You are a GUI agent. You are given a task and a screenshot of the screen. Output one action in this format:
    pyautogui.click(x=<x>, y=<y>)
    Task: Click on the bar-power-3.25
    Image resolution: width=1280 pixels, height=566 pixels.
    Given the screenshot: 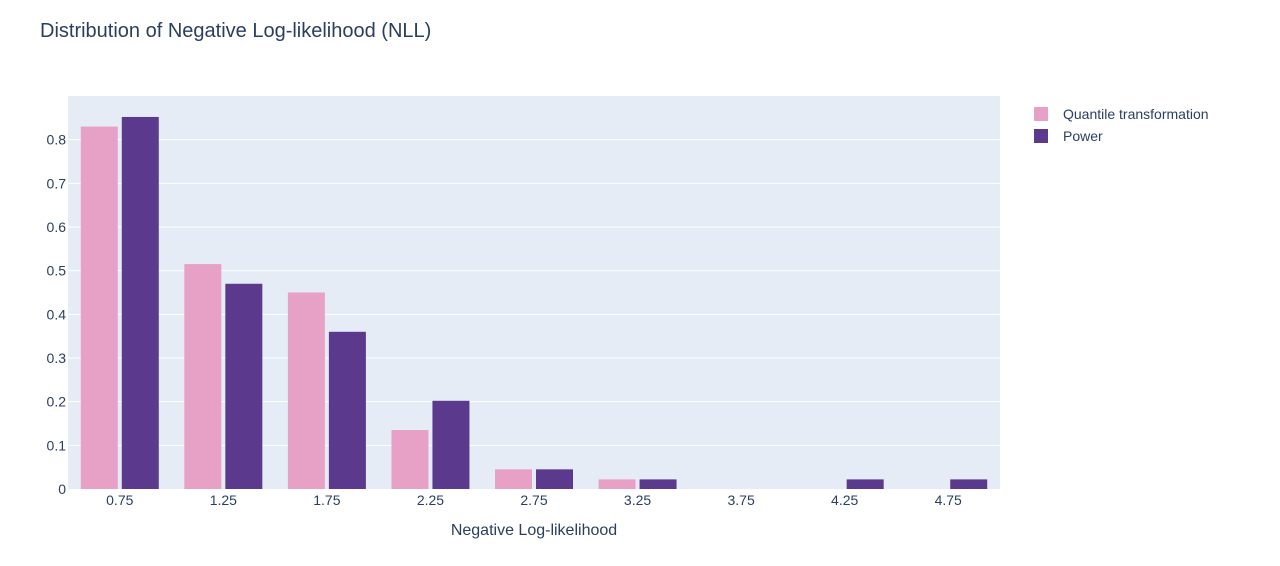 What is the action you would take?
    pyautogui.click(x=658, y=484)
    